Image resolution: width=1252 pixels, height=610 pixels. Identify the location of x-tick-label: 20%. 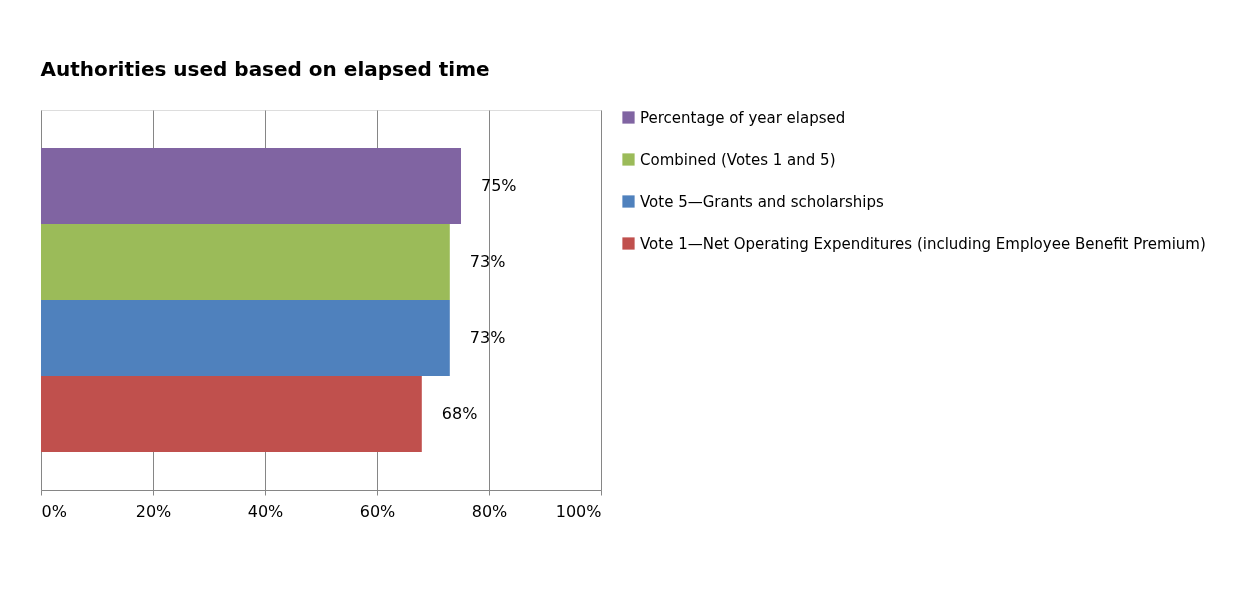
(153, 511).